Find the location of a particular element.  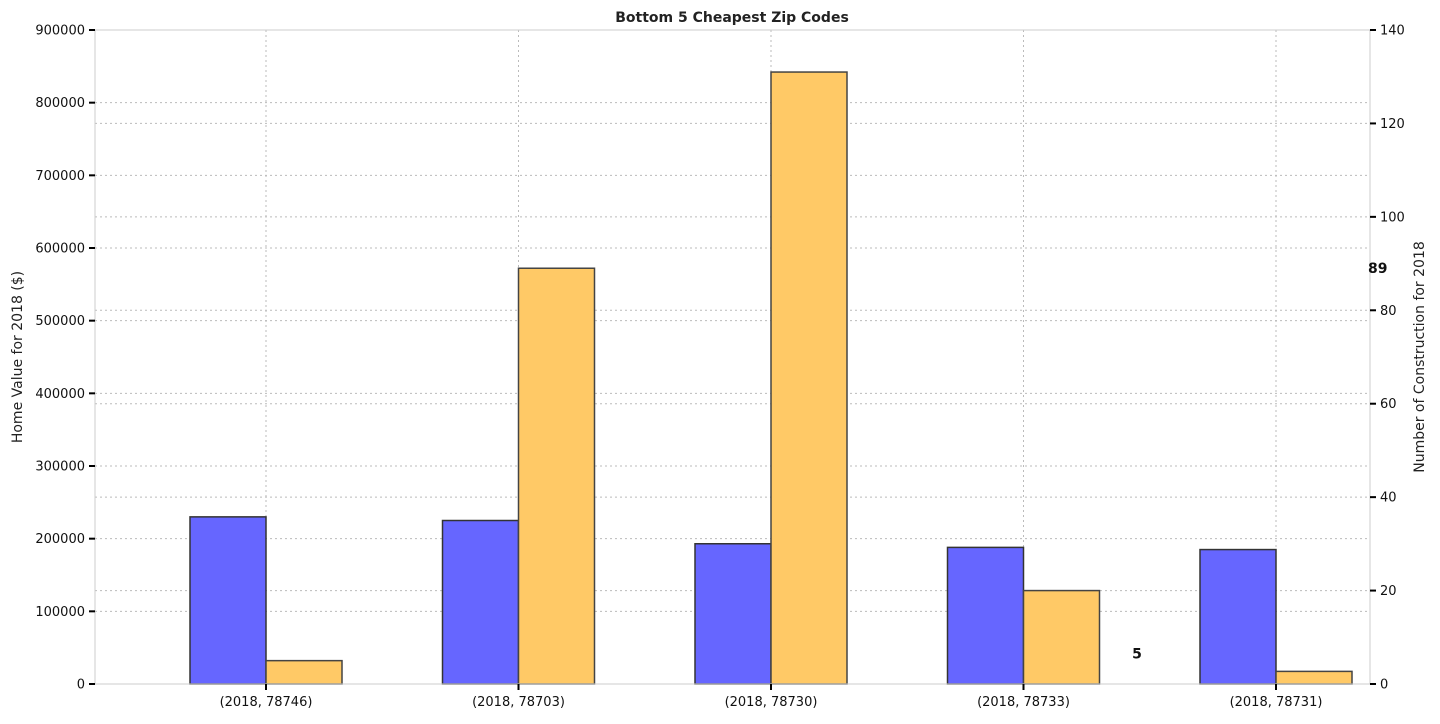

y2-tick-label: 0 is located at coordinates (1384, 685).